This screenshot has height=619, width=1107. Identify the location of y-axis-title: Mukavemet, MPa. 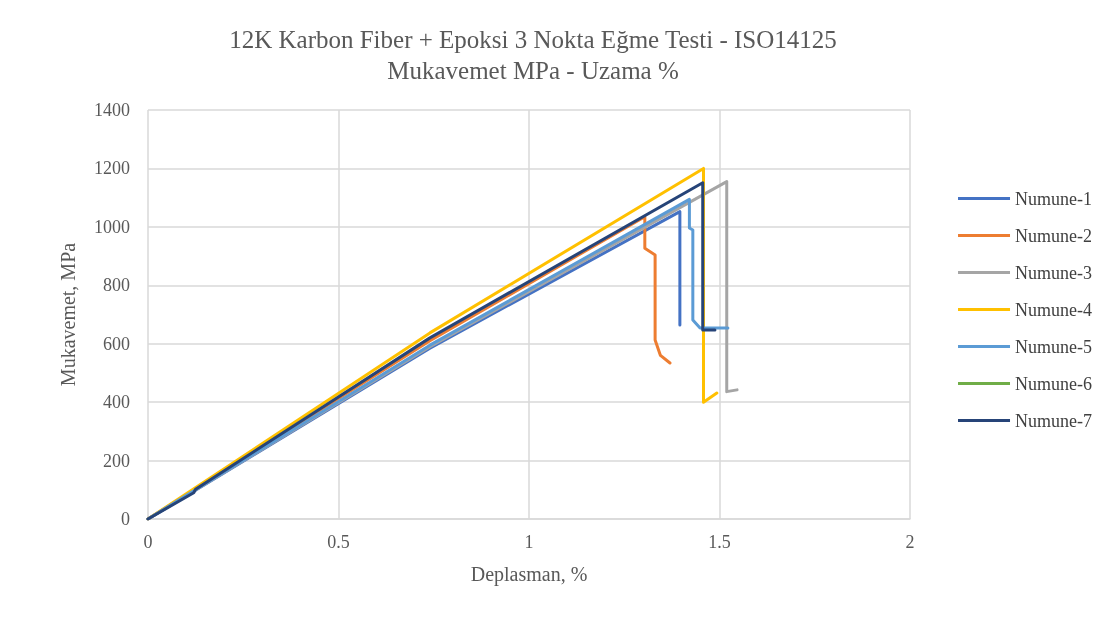
(68, 314).